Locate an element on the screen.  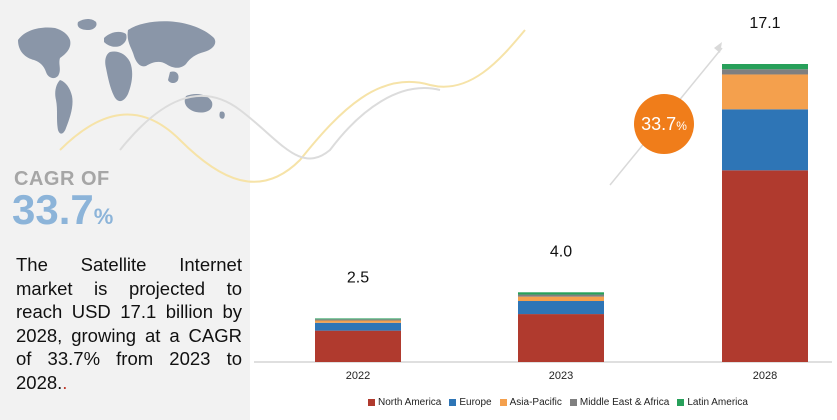
cagr-value: 33.7% is located at coordinates (62, 213).